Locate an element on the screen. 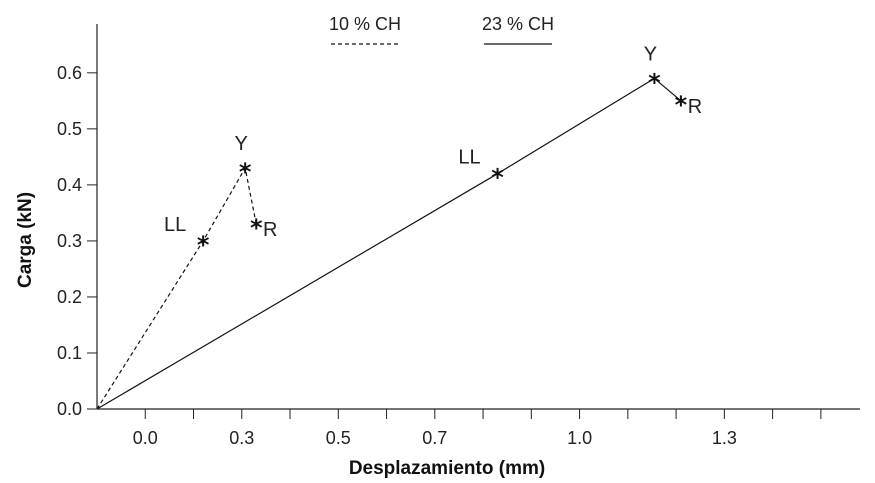 The width and height of the screenshot is (875, 483). y-tick-label: 0.4 is located at coordinates (69, 185).